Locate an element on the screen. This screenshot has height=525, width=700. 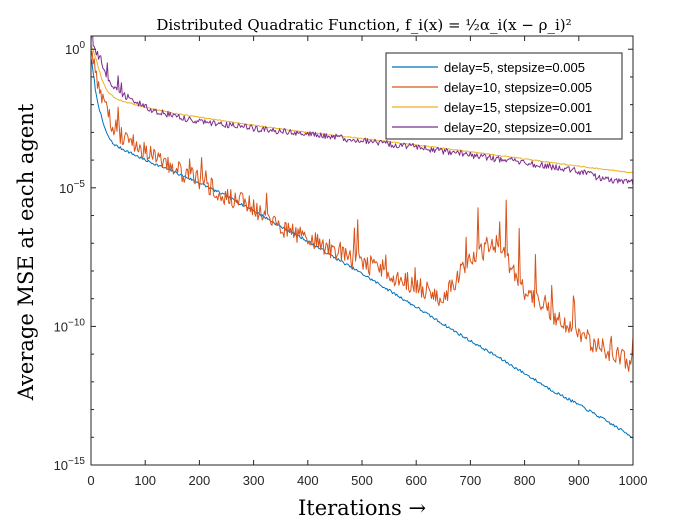
x-tick-label: 800 is located at coordinates (525, 480).